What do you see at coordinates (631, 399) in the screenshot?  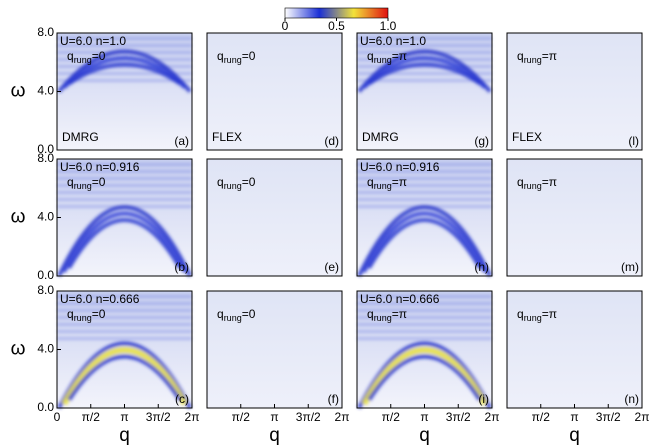 I see `panel-letter: (n)` at bounding box center [631, 399].